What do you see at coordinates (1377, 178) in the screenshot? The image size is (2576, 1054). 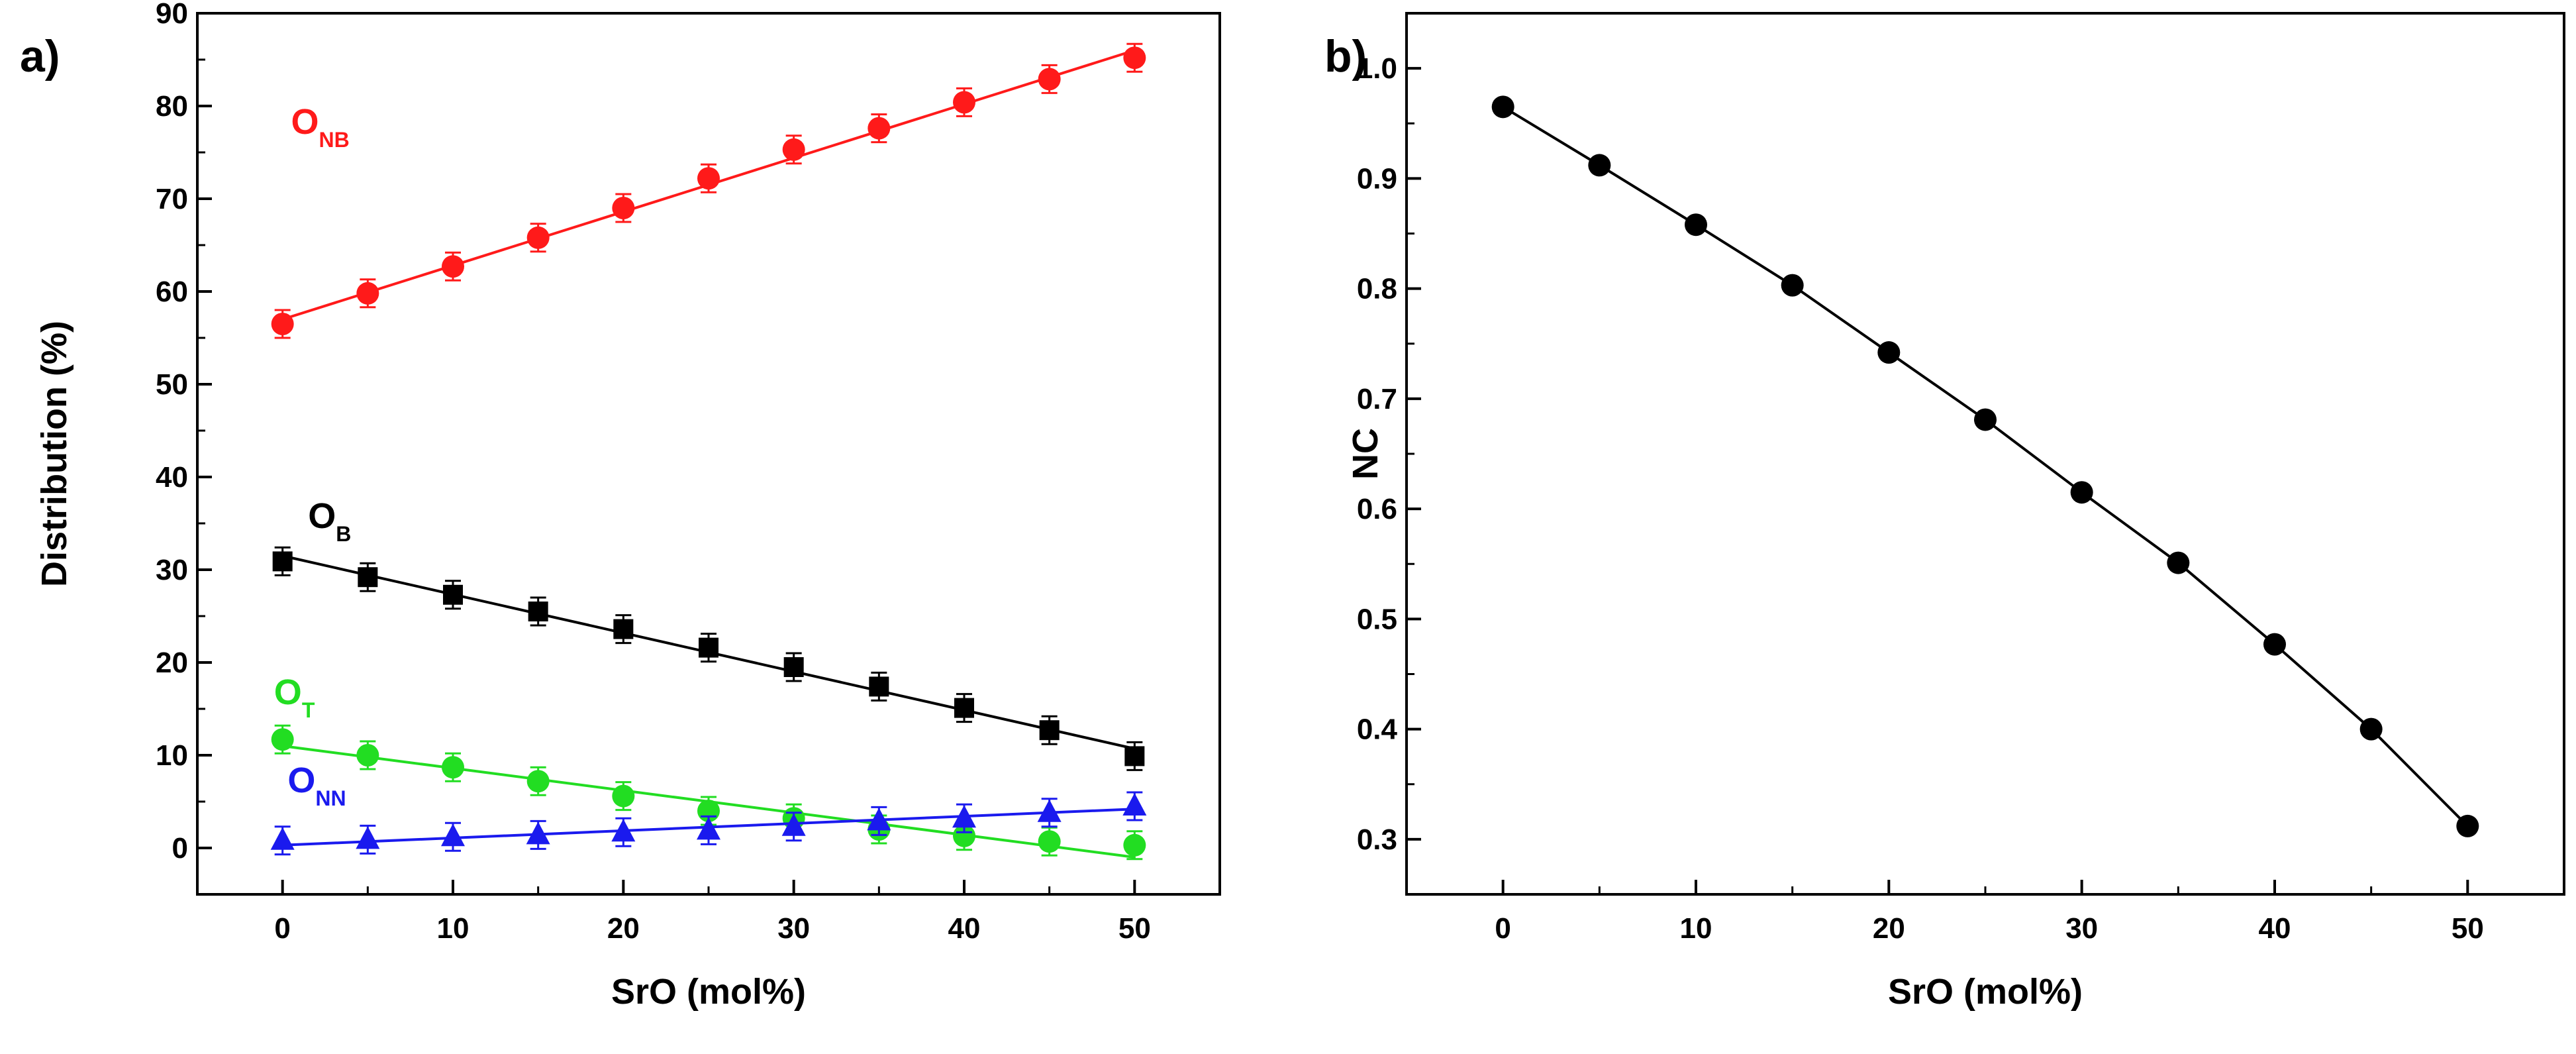 I see `y-tick-label: 0.9` at bounding box center [1377, 178].